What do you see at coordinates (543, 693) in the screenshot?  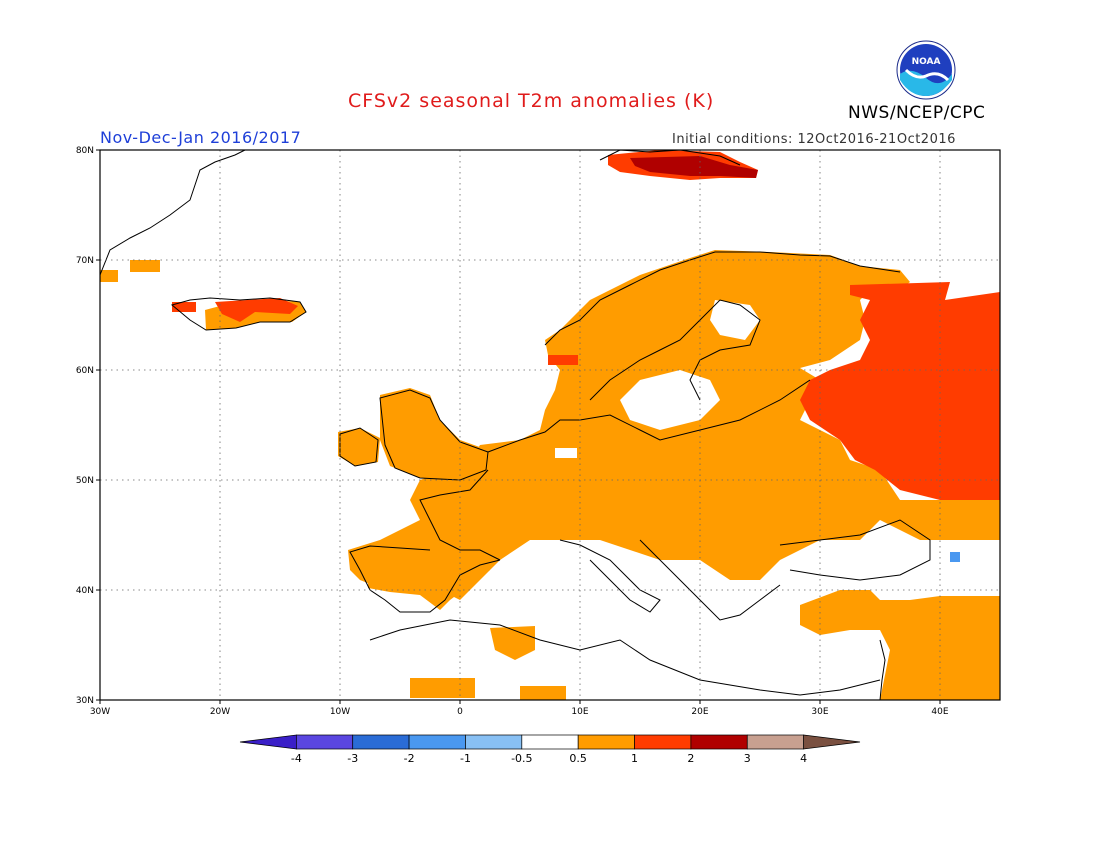 I see `region-africa-patch3` at bounding box center [543, 693].